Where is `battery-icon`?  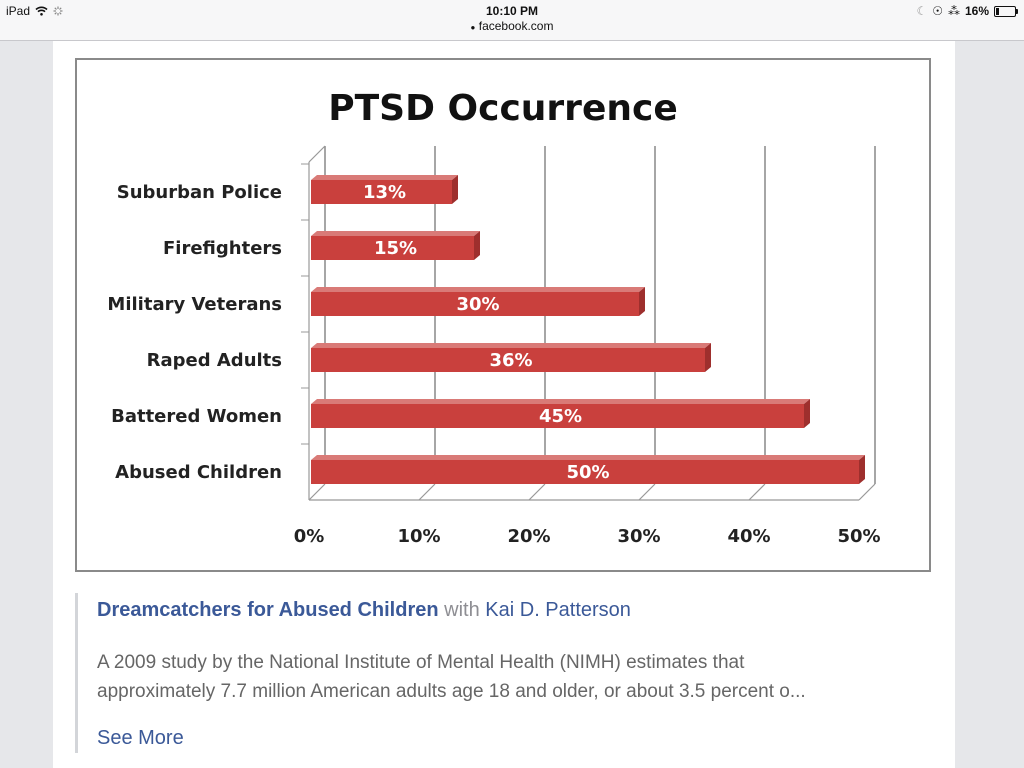 battery-icon is located at coordinates (1006, 11).